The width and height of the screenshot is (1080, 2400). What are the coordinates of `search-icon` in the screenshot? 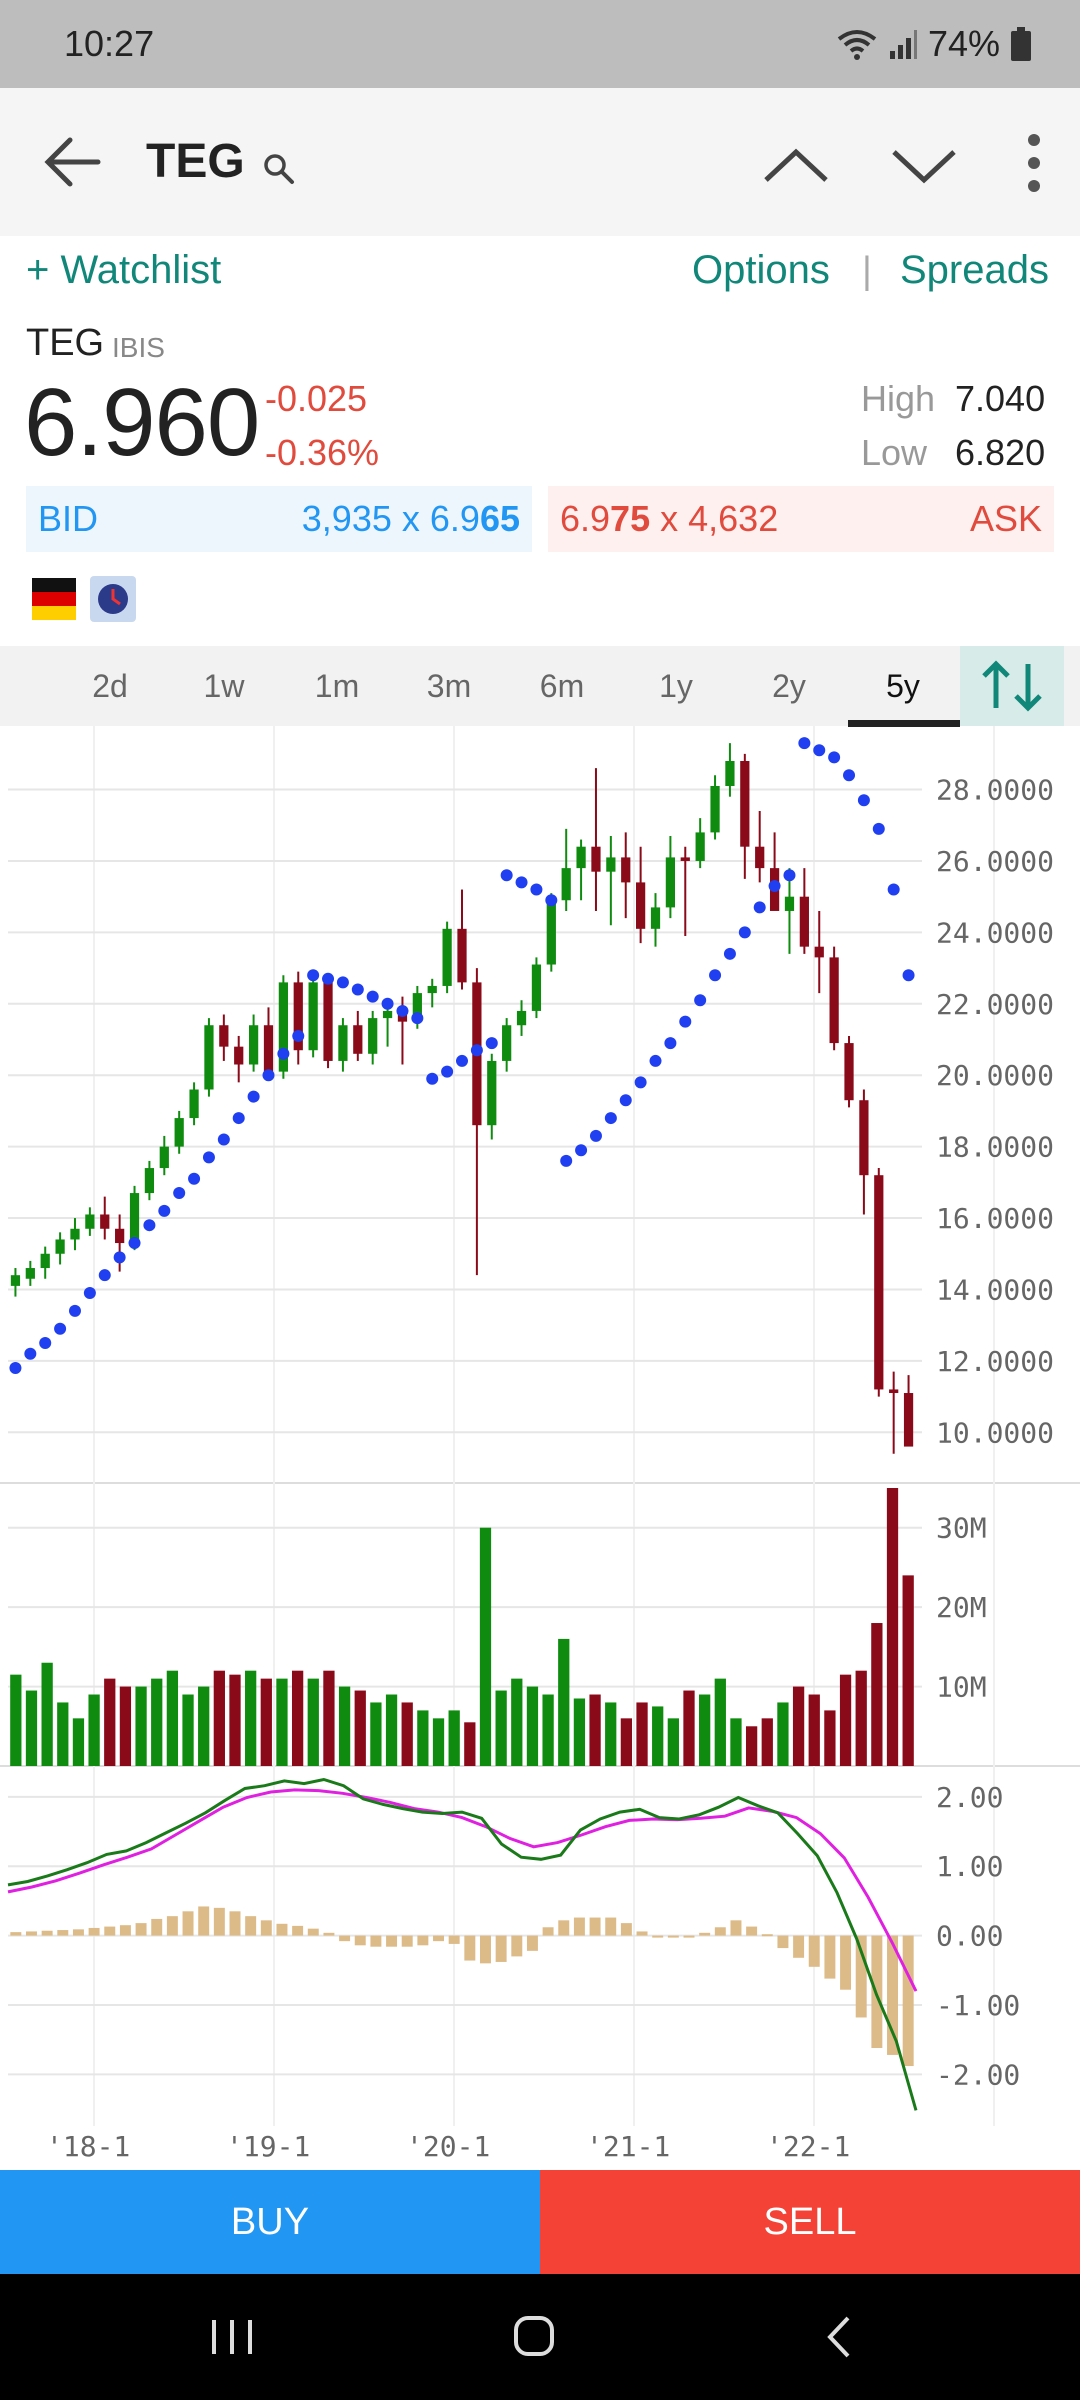 It's located at (279, 169).